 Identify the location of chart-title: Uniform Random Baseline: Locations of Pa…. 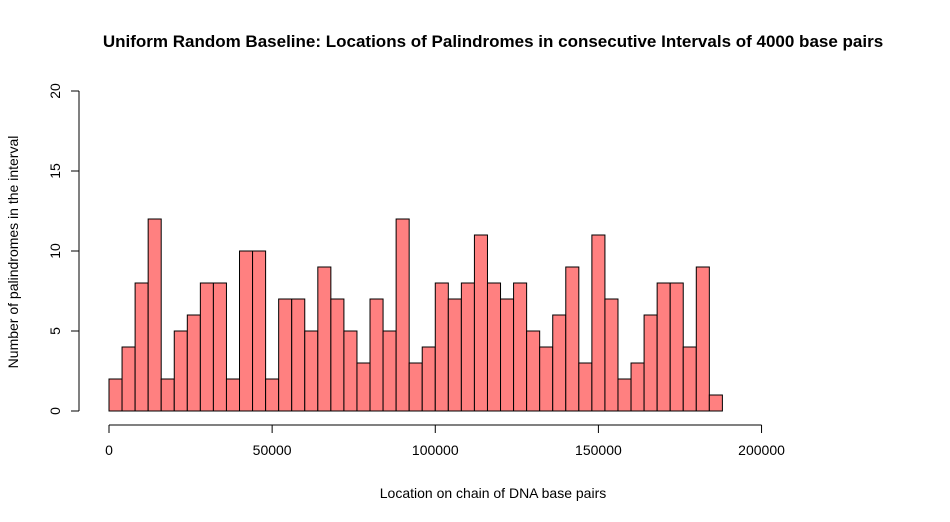
(493, 41).